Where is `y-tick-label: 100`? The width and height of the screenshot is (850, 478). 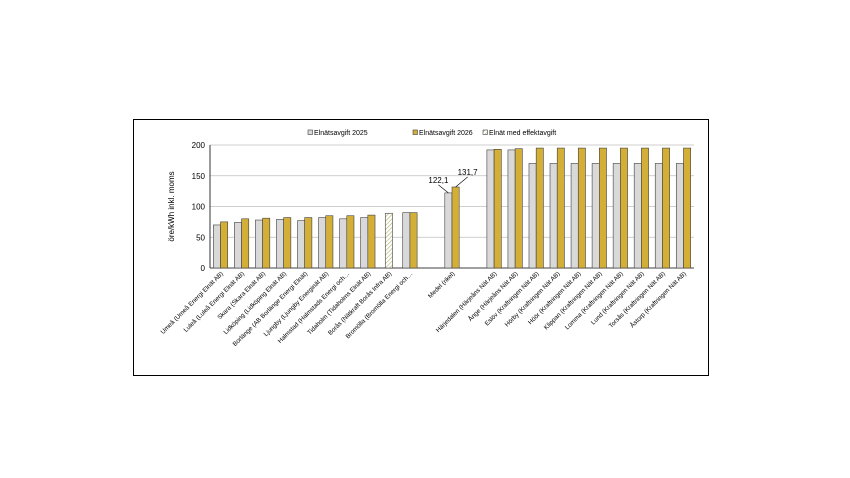
y-tick-label: 100 is located at coordinates (199, 207).